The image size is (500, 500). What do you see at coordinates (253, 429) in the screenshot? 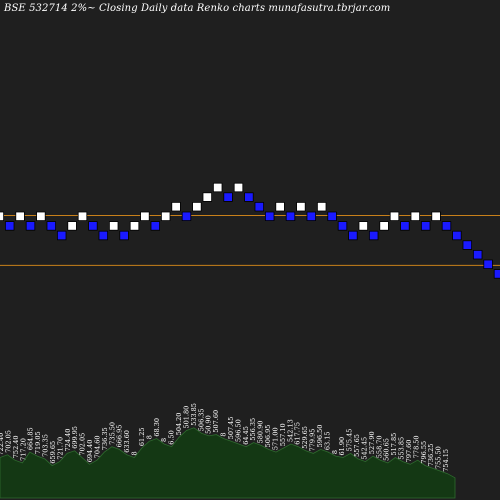
I see `price-label: 556.35` at bounding box center [253, 429].